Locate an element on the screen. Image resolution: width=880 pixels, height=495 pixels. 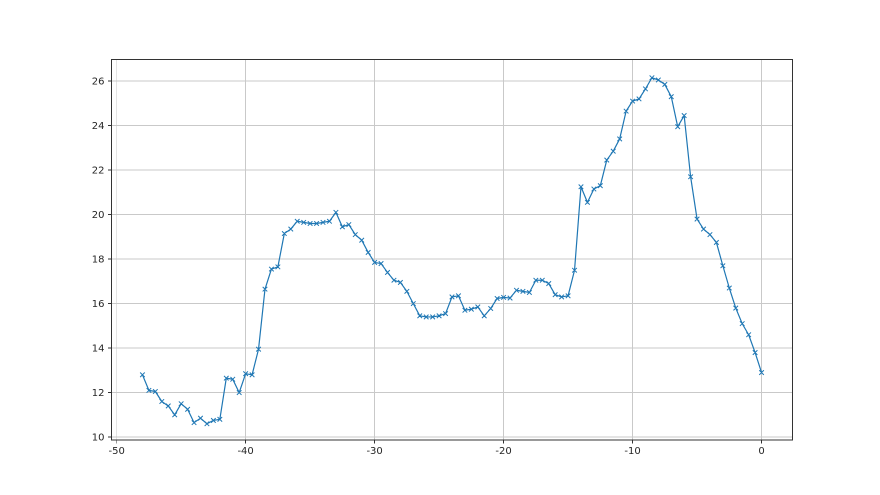
y-tick-label: 12 is located at coordinates (98, 393).